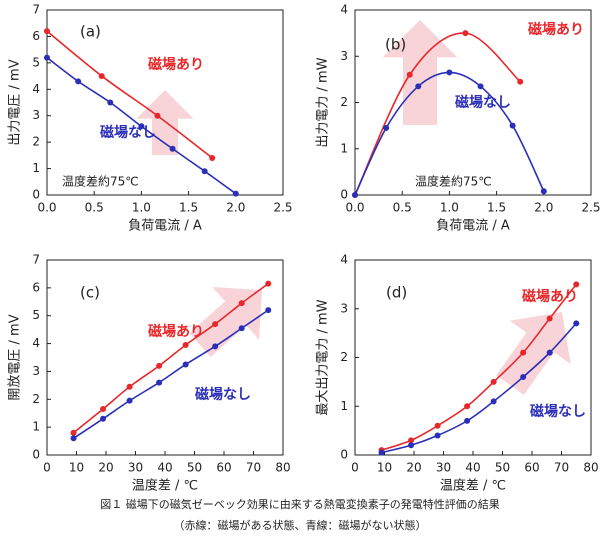 The width and height of the screenshot is (600, 540). I want to click on panel-label: (b), so click(395, 45).